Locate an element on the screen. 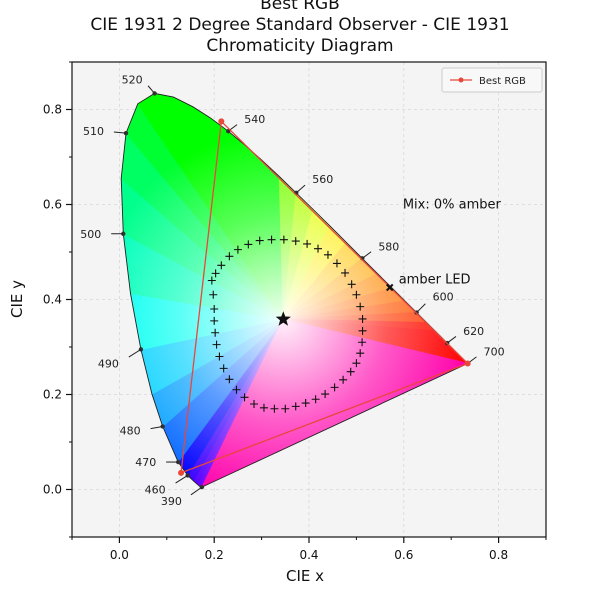 The height and width of the screenshot is (600, 600). x-tick-label-2: 0.4 is located at coordinates (308, 555).